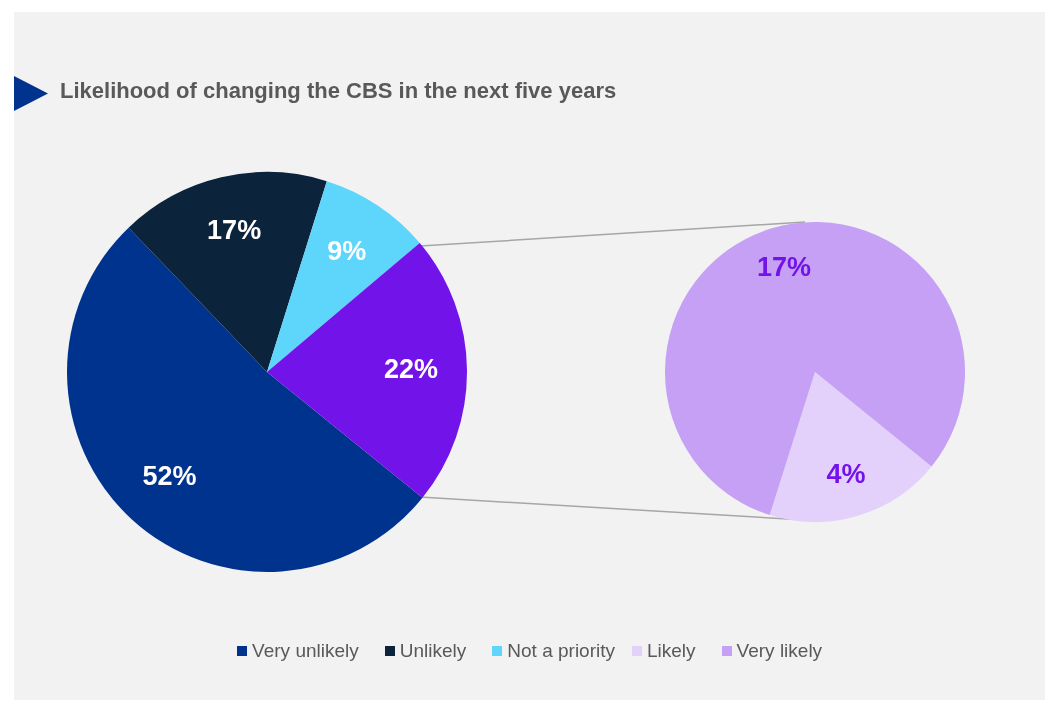  I want to click on legend-label: Not a priority, so click(561, 651).